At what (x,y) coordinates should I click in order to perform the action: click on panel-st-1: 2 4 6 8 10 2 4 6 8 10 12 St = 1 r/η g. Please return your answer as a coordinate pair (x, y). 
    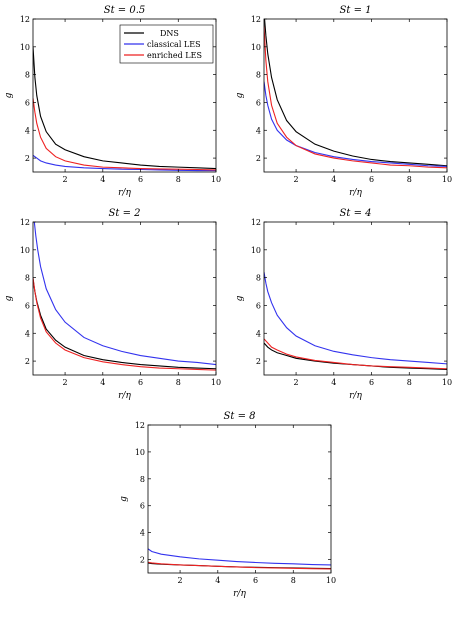
    Looking at the image, I should click on (343, 101).